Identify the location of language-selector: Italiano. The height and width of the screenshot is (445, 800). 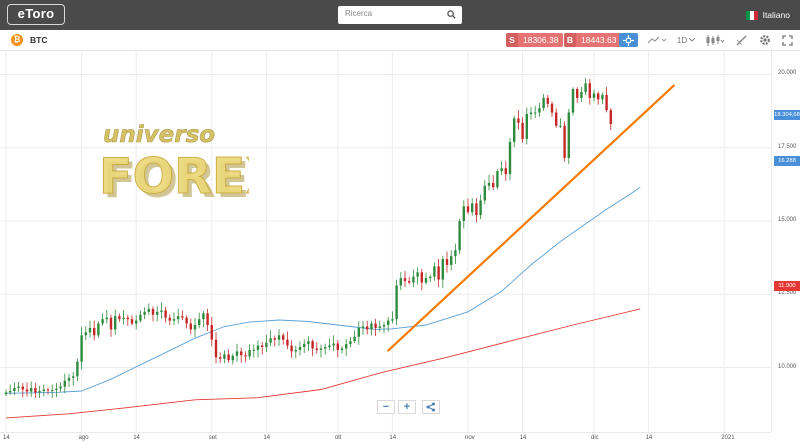
(767, 15).